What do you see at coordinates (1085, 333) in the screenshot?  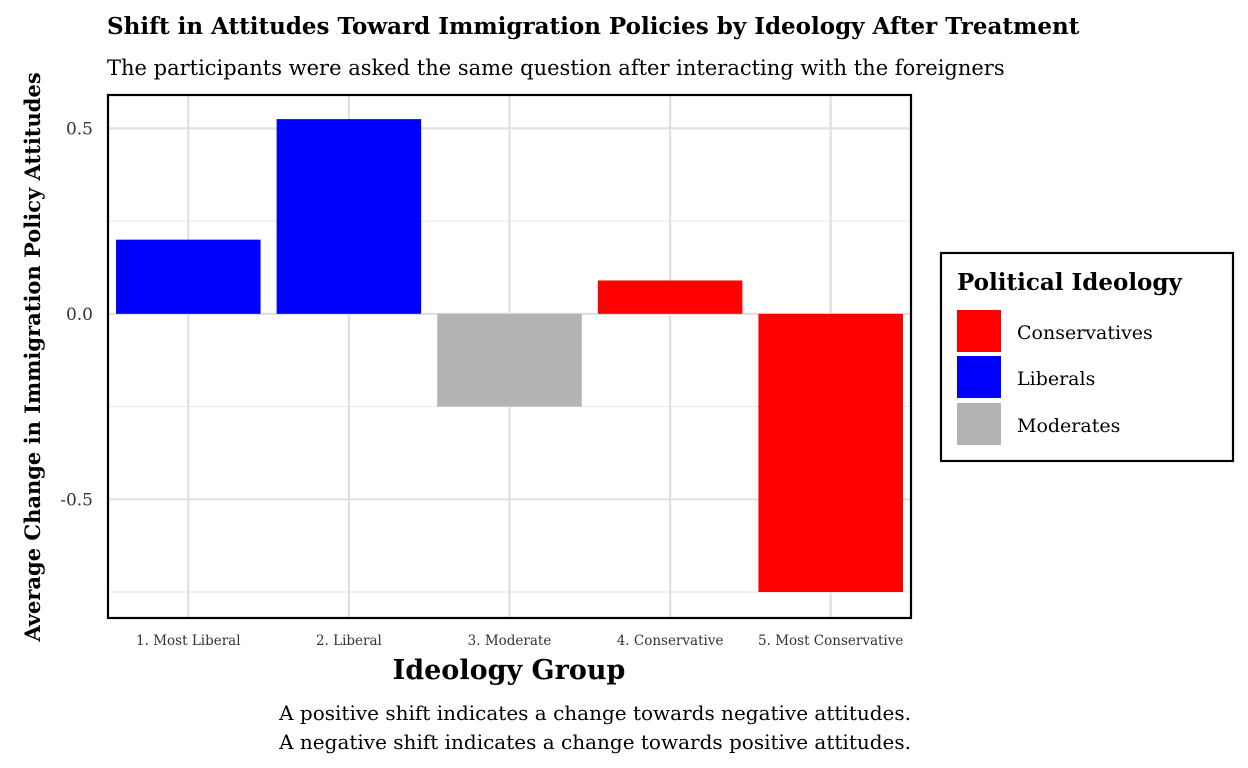 I see `legend-label-conservatives: Conservatives` at bounding box center [1085, 333].